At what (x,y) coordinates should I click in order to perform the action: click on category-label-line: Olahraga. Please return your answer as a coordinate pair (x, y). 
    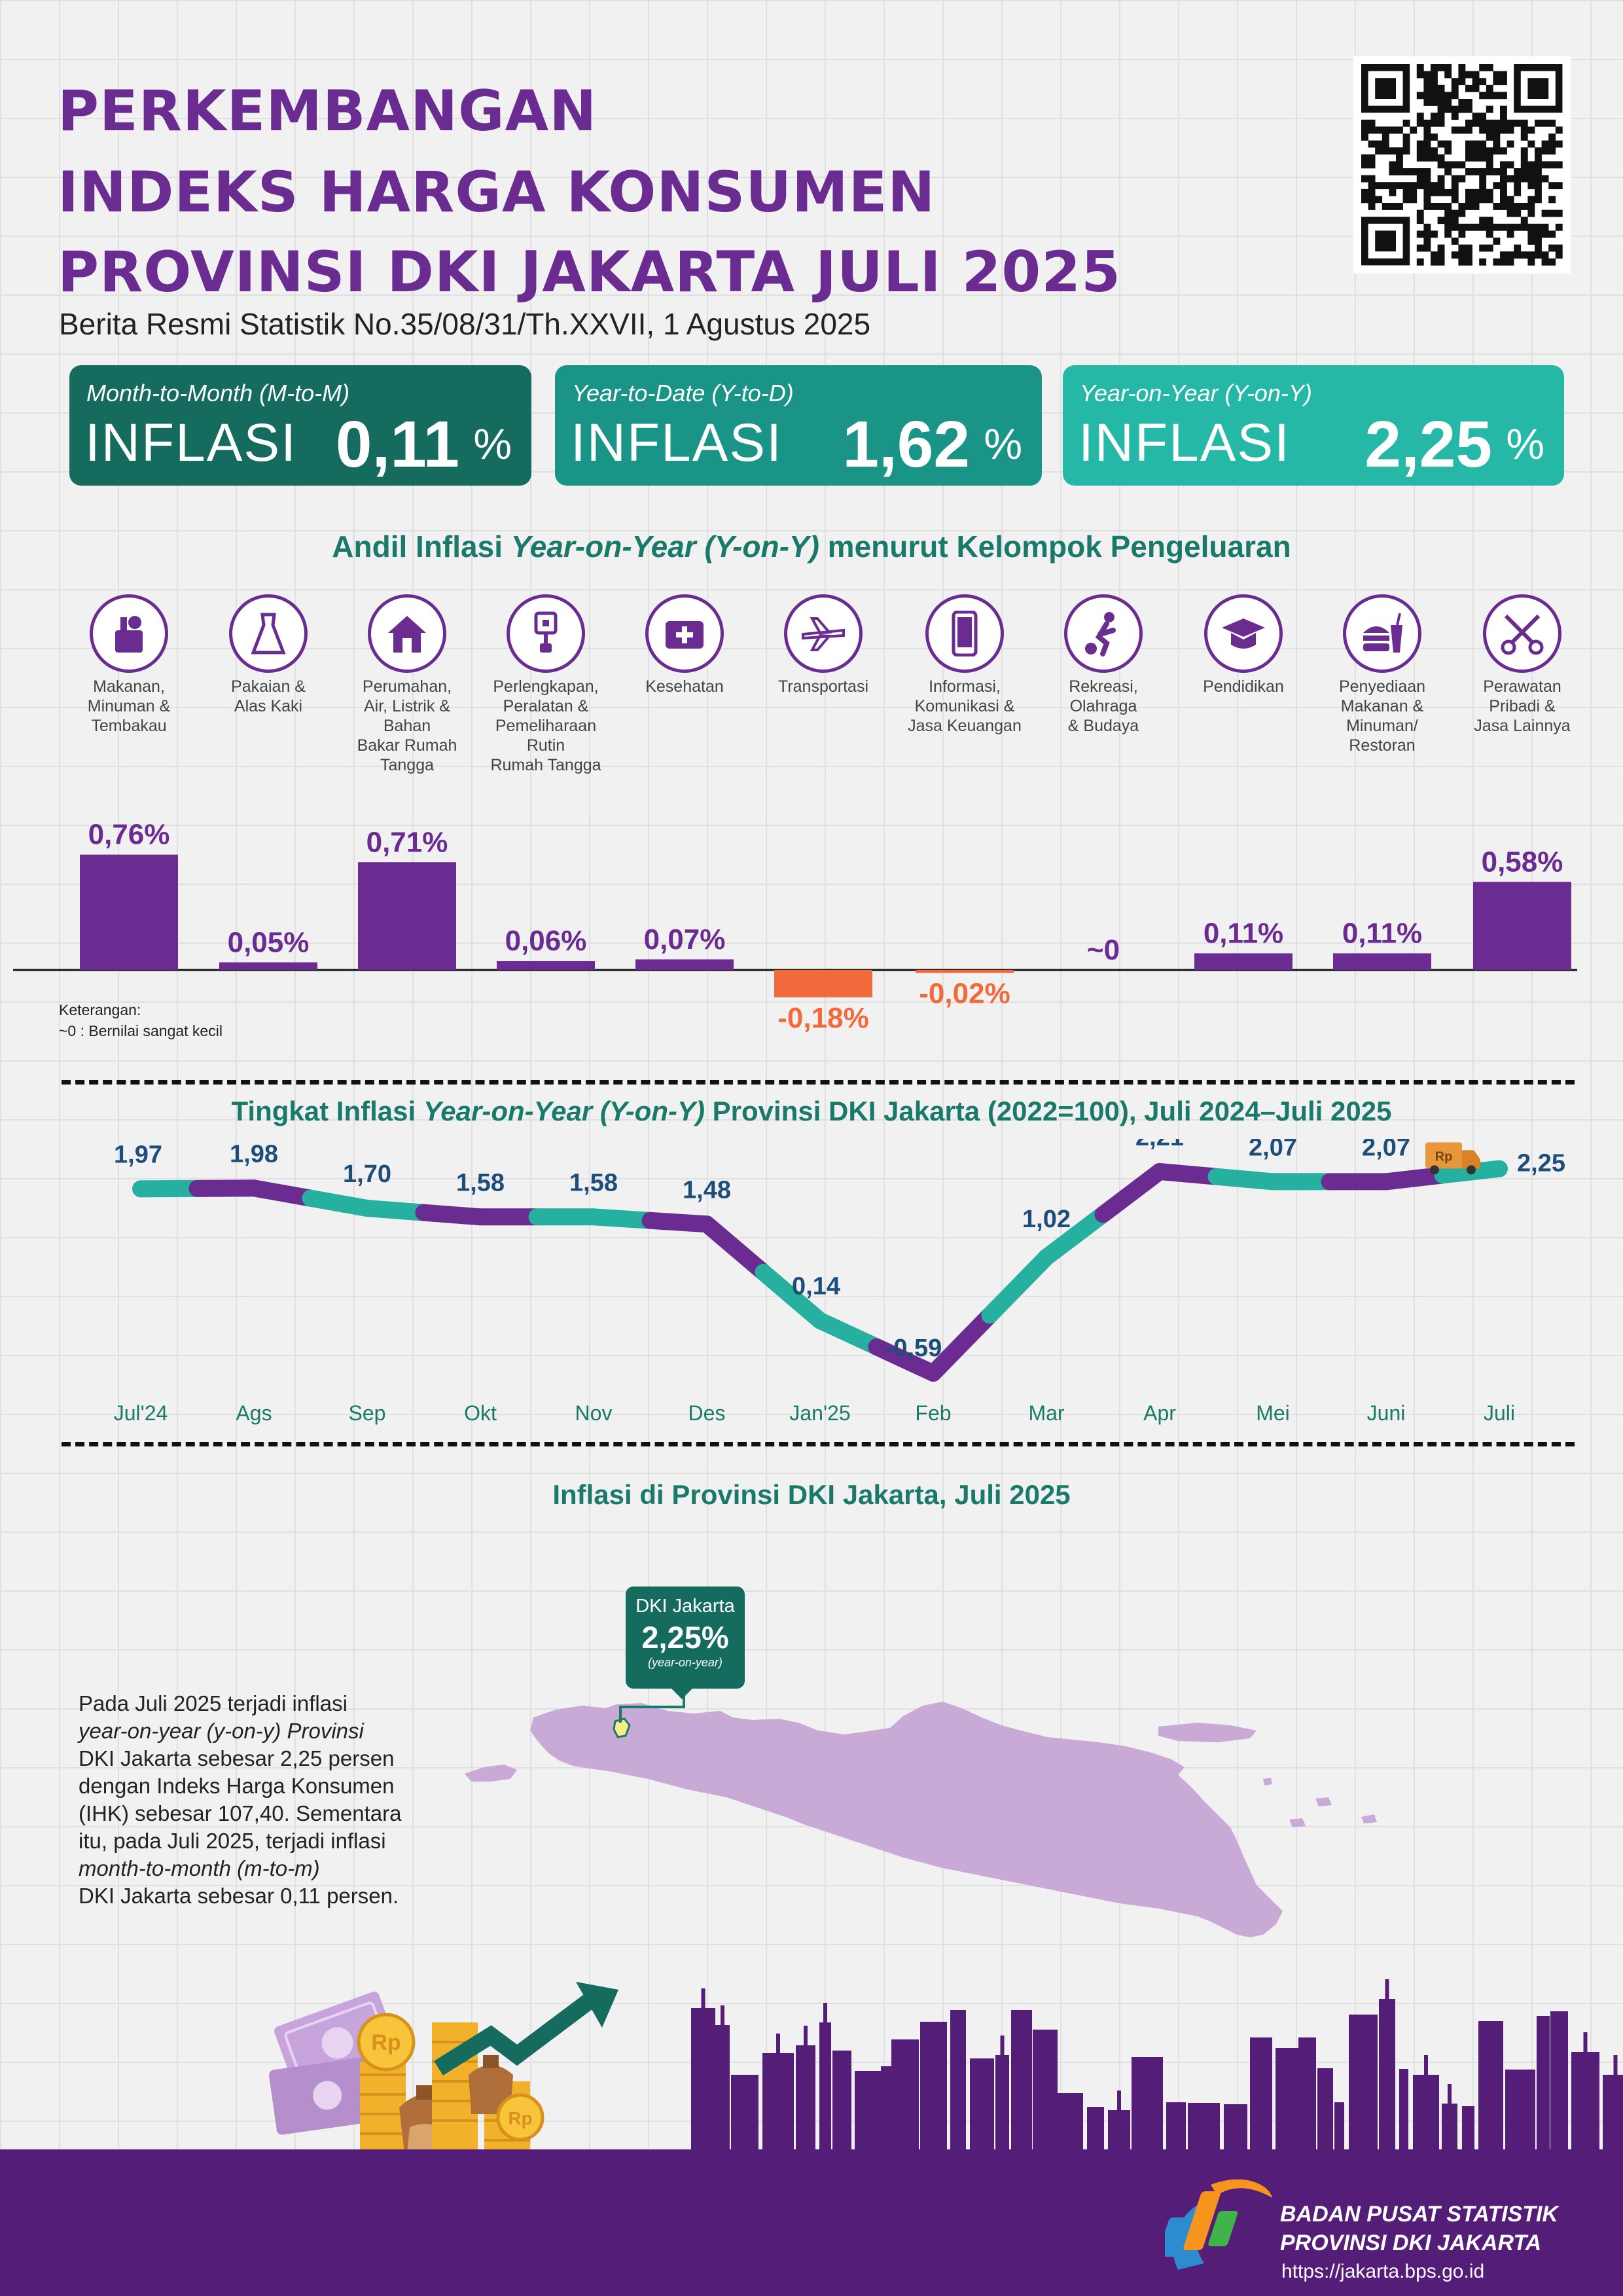
    Looking at the image, I should click on (1103, 706).